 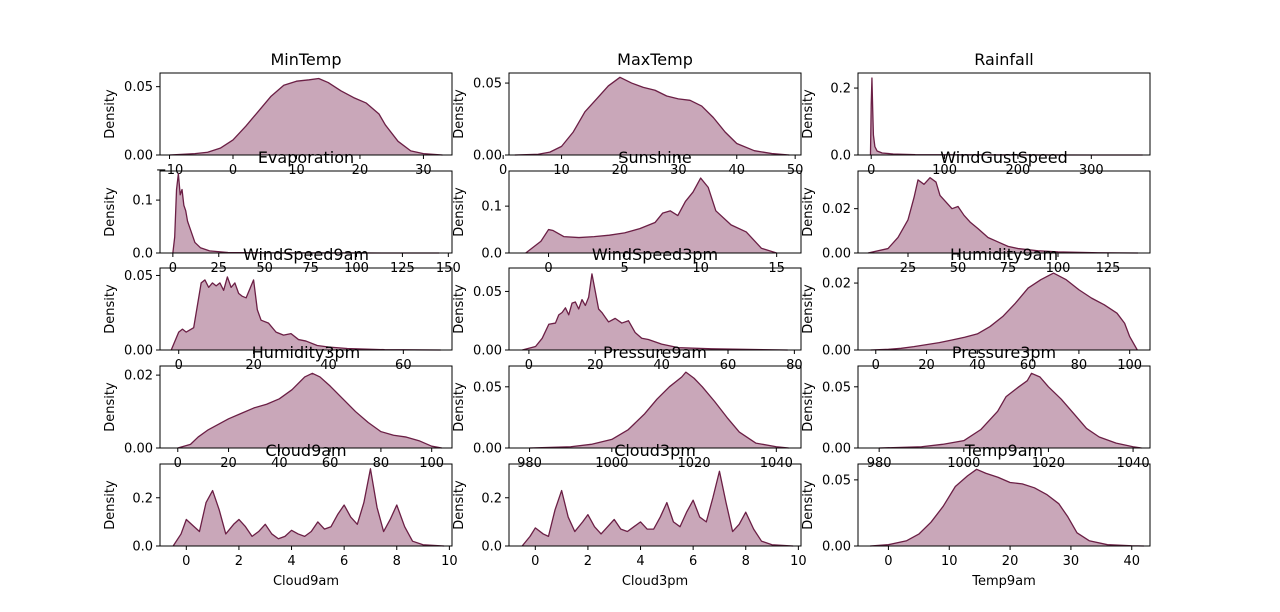 What do you see at coordinates (655, 59) in the screenshot?
I see `subplot-title: MaxTemp` at bounding box center [655, 59].